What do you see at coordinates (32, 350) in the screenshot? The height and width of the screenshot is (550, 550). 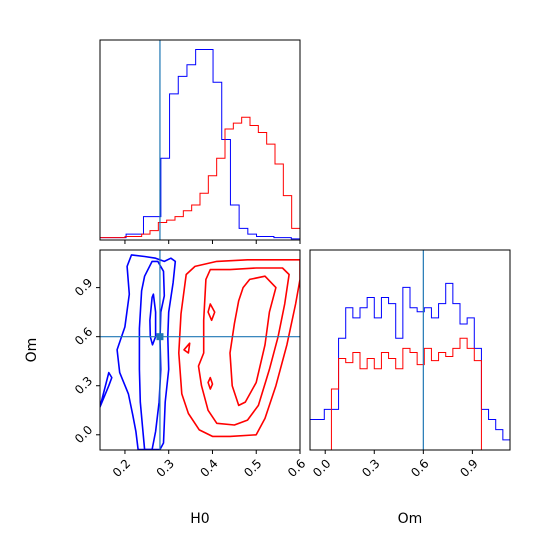 I see `contour-ylabel: Om` at bounding box center [32, 350].